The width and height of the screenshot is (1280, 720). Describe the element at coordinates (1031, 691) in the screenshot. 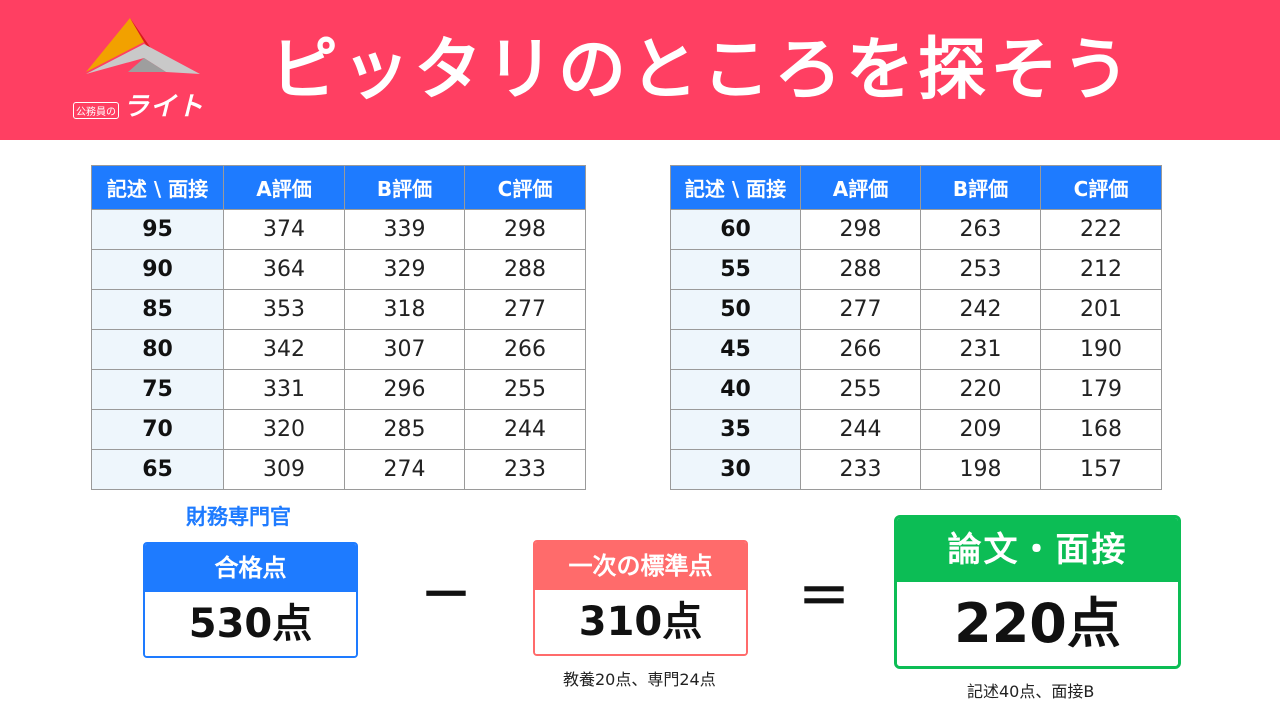

I see `essay-interview-note: 記述40点、面接B` at that location.